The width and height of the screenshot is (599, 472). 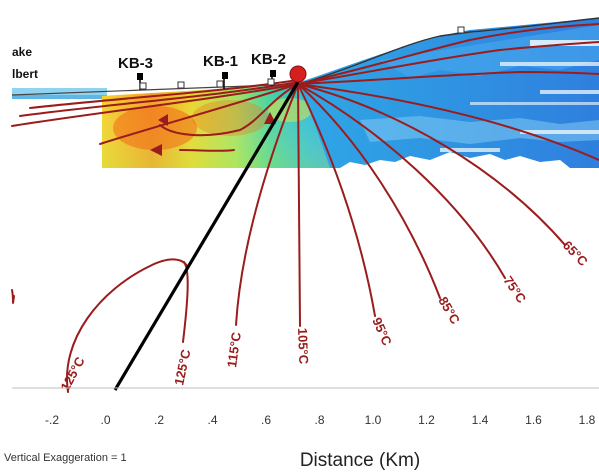 What do you see at coordinates (143, 86) in the screenshot?
I see `well-kb3-box` at bounding box center [143, 86].